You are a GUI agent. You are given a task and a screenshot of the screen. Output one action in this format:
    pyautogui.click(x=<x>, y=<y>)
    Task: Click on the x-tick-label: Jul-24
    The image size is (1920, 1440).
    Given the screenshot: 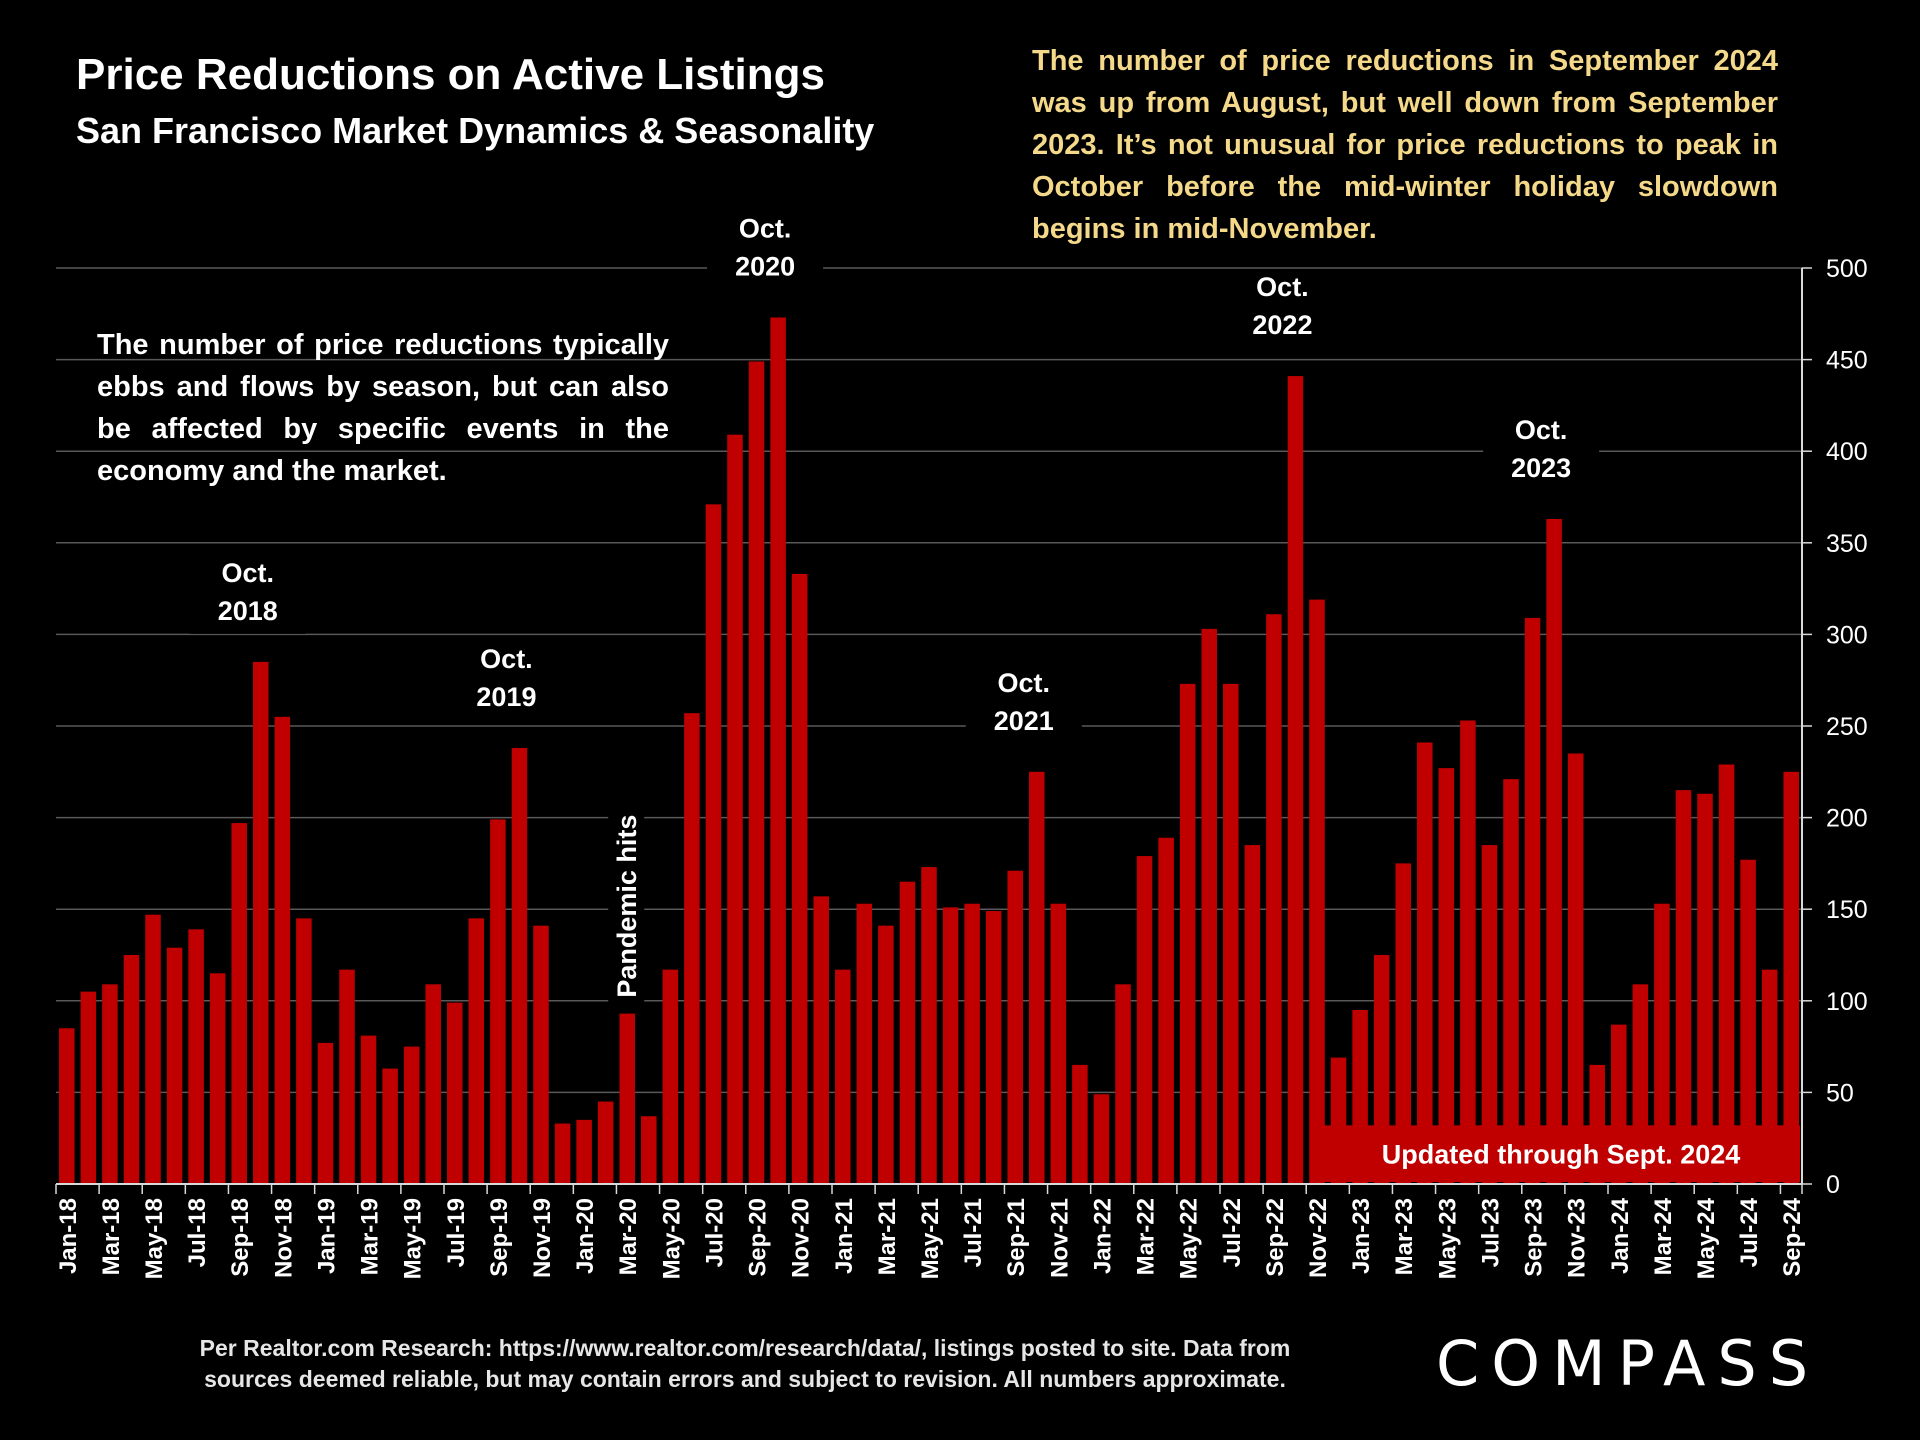 What is the action you would take?
    pyautogui.click(x=1749, y=1232)
    